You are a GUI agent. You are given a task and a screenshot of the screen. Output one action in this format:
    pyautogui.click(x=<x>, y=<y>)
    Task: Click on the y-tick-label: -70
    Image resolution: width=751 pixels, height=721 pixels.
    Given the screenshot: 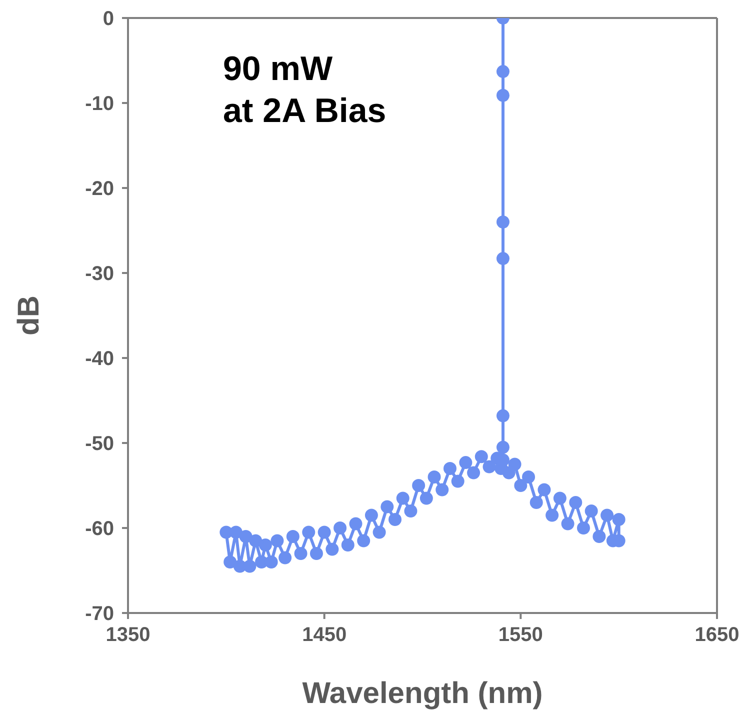 What is the action you would take?
    pyautogui.click(x=99, y=614)
    